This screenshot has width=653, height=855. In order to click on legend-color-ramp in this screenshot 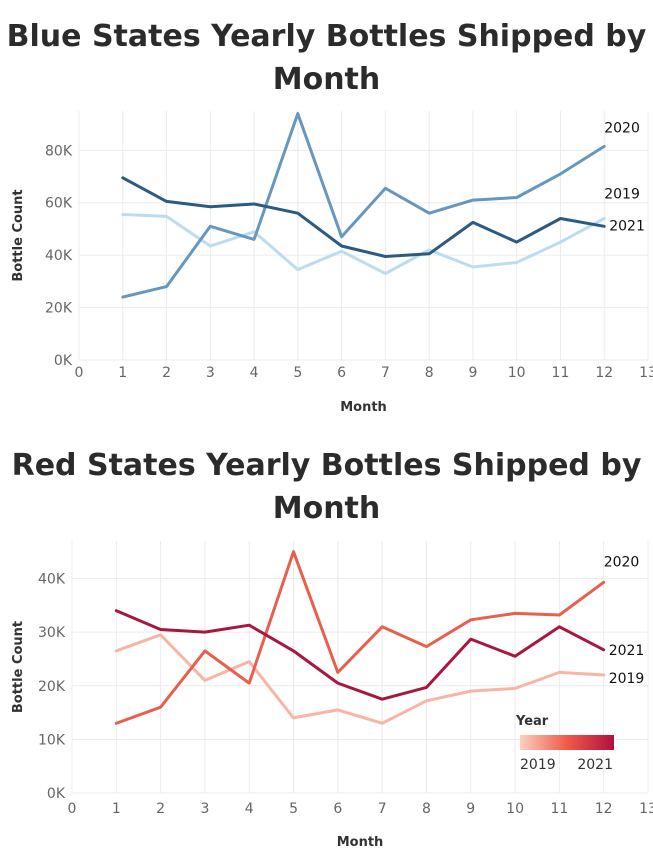, I will do `click(567, 742)`.